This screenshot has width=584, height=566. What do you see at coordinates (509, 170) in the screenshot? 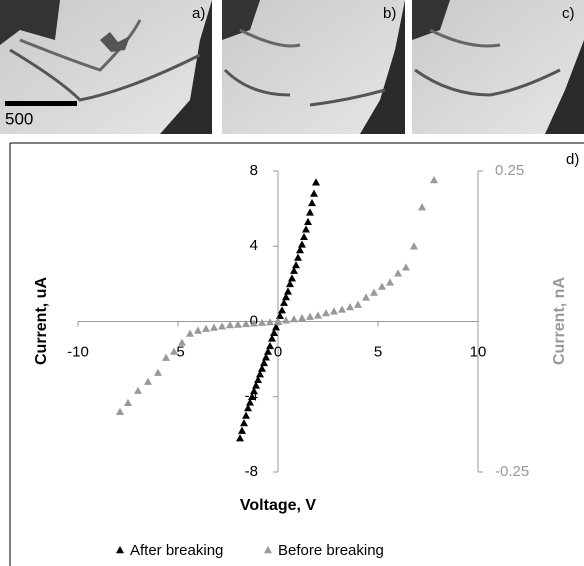
I see `y2-tick-label: 0.25` at bounding box center [509, 170].